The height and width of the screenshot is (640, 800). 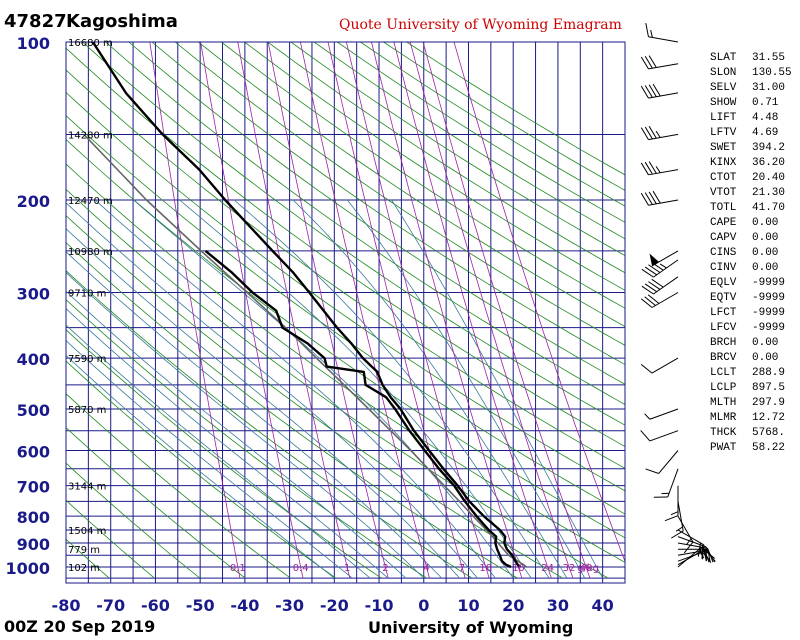 I want to click on index-row: SHOW 0.71, so click(x=744, y=103).